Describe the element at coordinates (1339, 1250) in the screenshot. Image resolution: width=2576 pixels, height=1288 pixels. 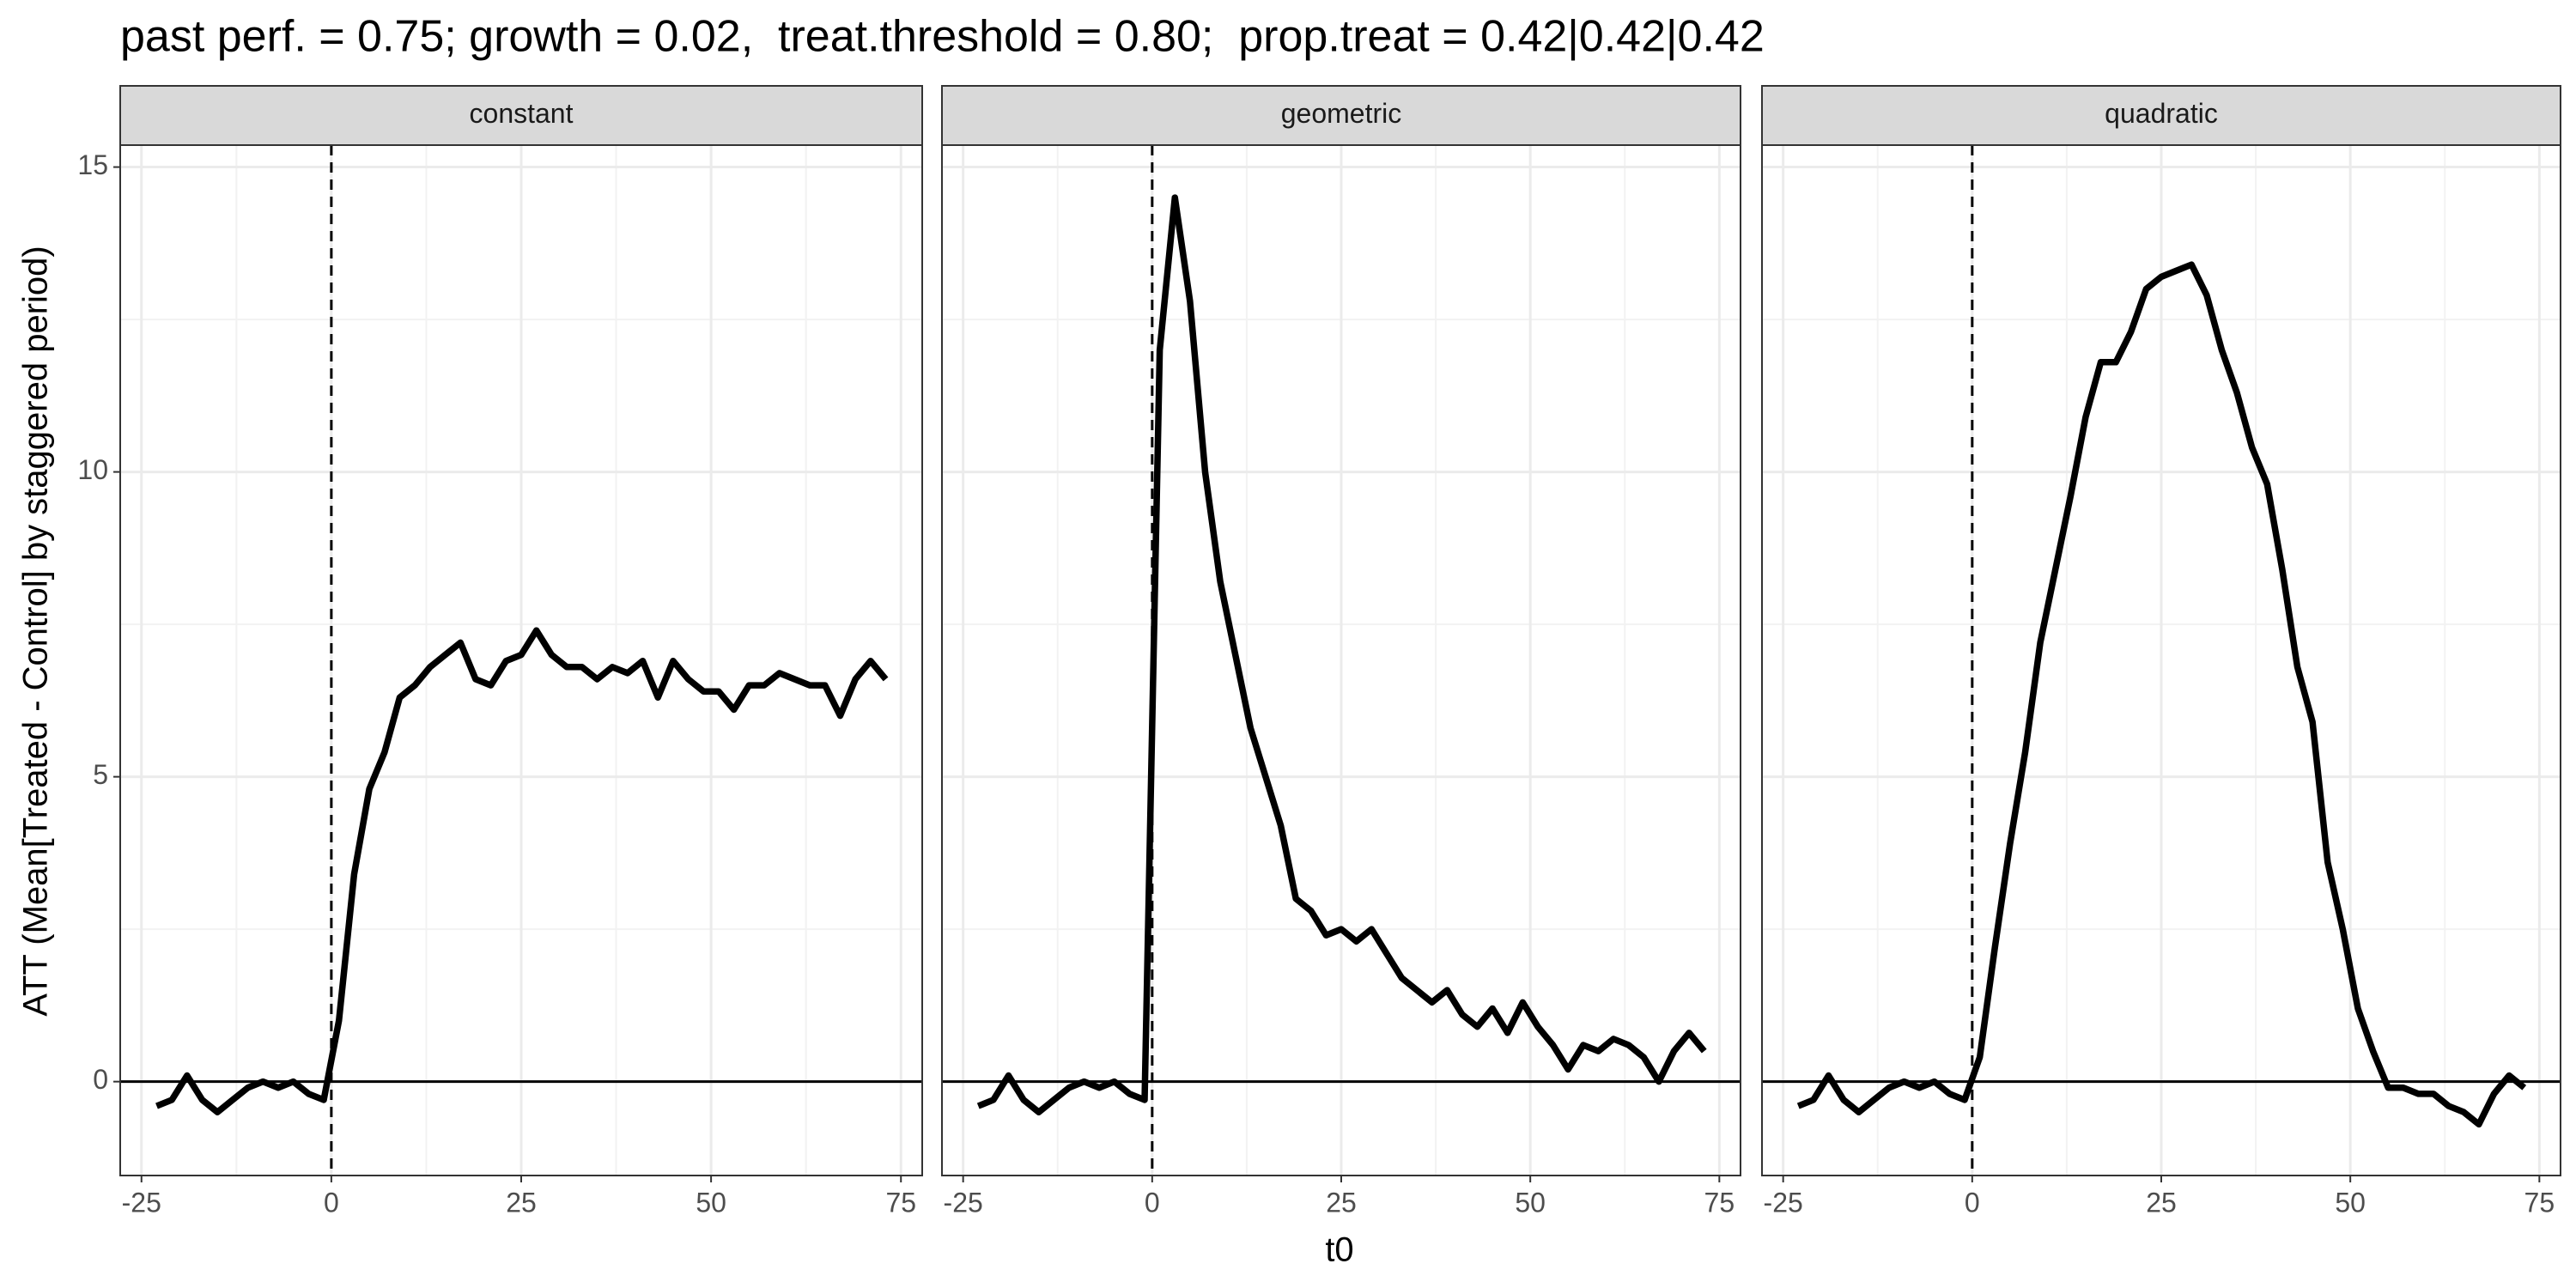
I see `x-axis-label: t0` at that location.